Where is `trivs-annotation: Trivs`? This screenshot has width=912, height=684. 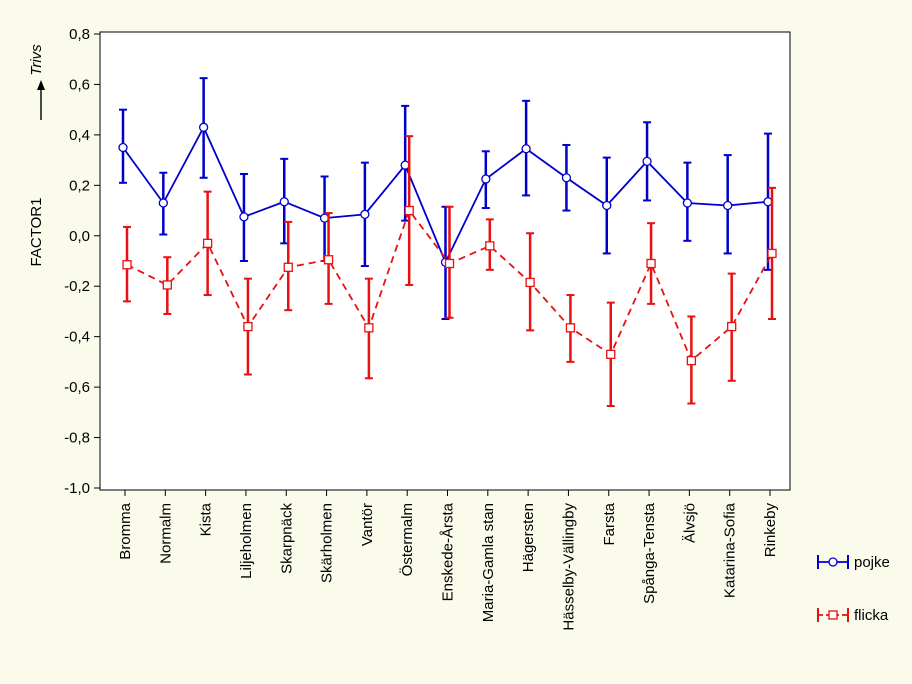
trivs-annotation: Trivs is located at coordinates (36, 82).